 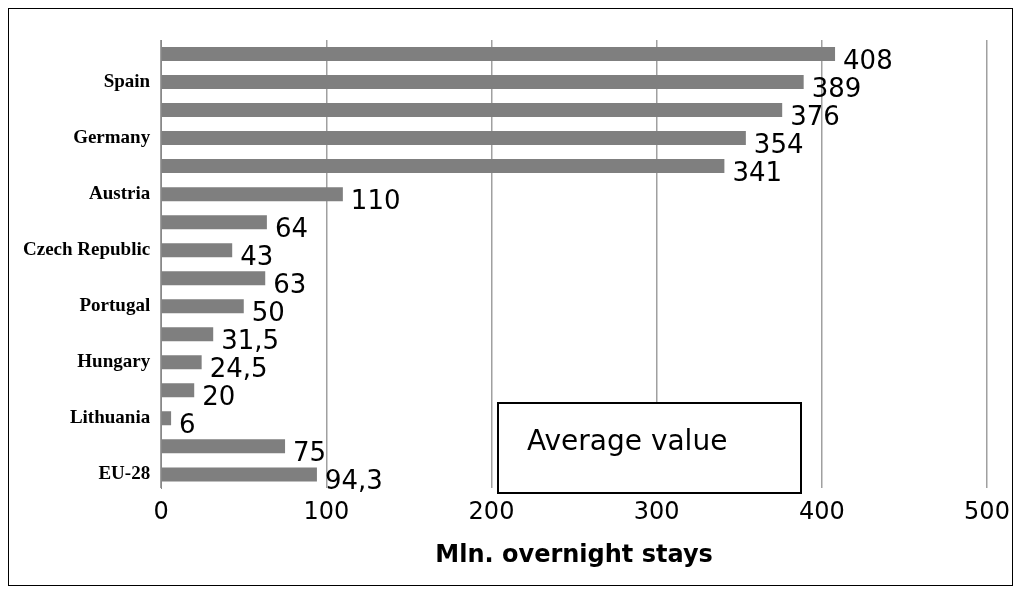 I want to click on data-label: 31,5, so click(x=250, y=340).